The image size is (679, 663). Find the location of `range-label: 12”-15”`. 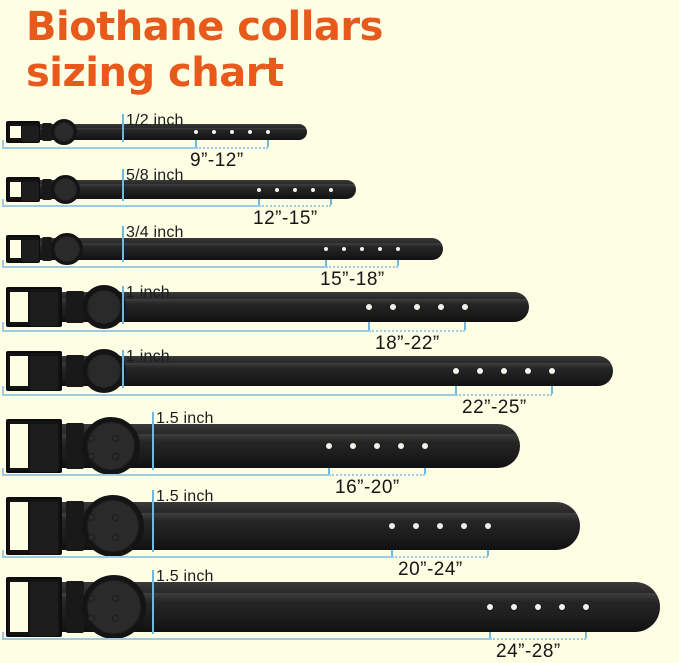

range-label: 12”-15” is located at coordinates (285, 218).